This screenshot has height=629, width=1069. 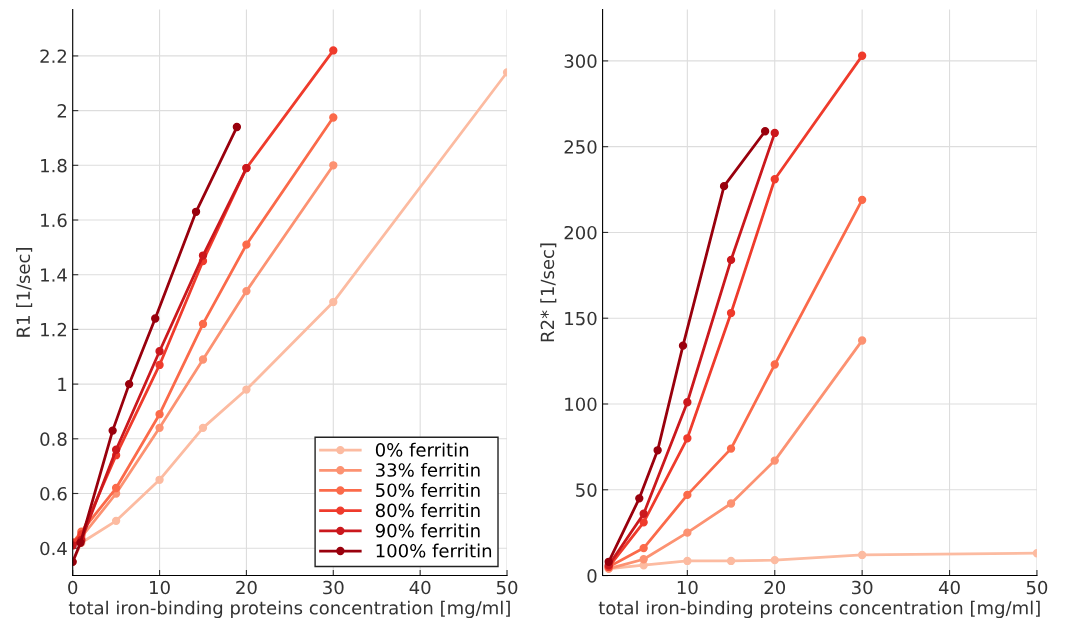 What do you see at coordinates (53, 439) in the screenshot?
I see `y-tick-label: 0.8` at bounding box center [53, 439].